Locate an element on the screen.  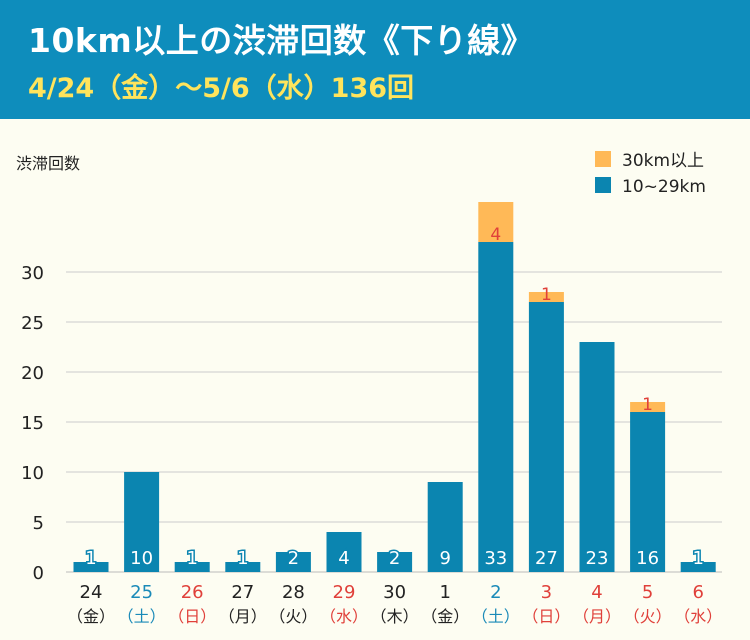
x-tick-weekday: （木） is located at coordinates (395, 616).